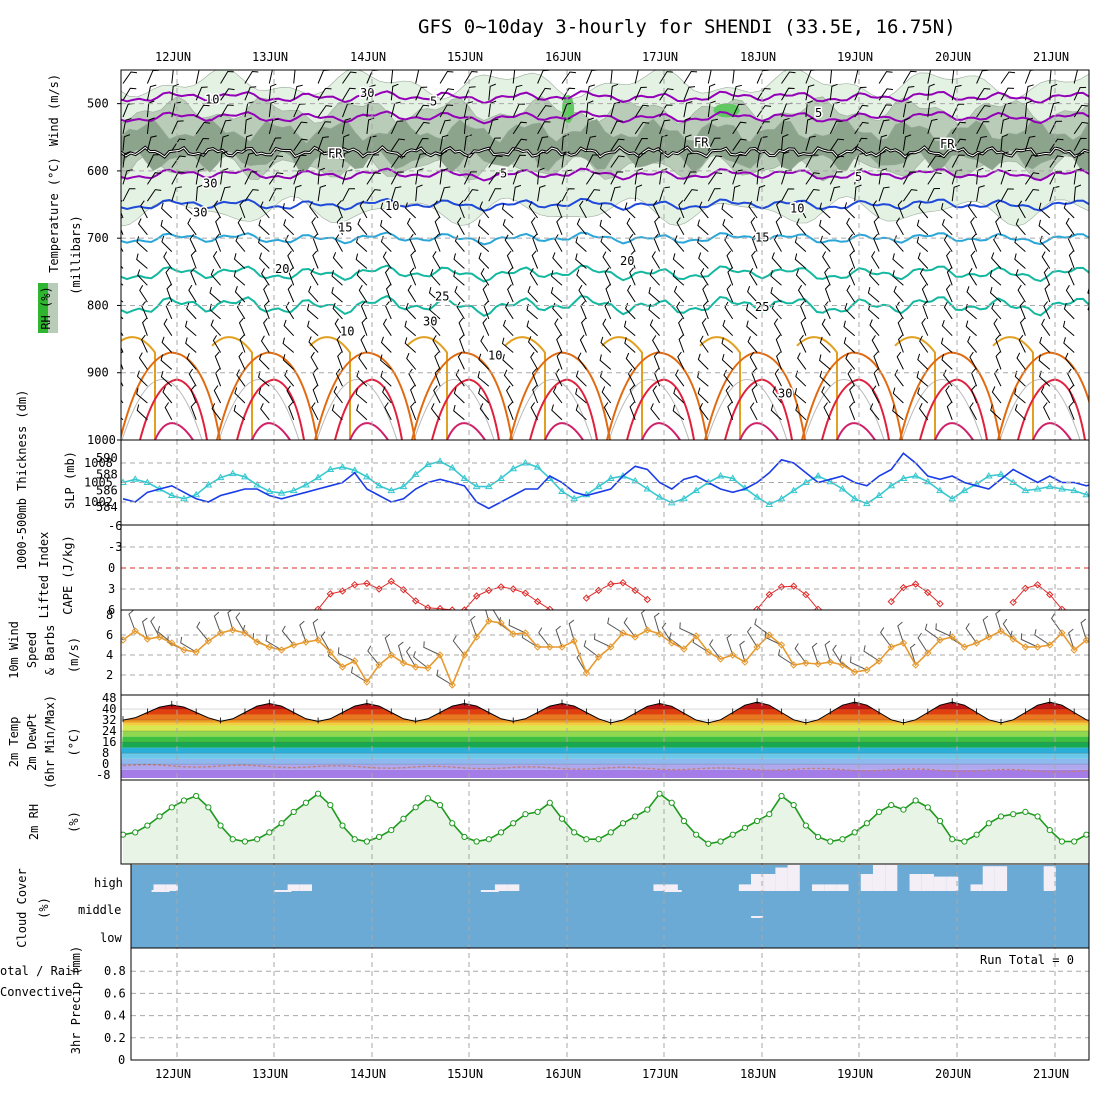 The width and height of the screenshot is (1100, 1100). Describe the element at coordinates (647, 599) in the screenshot. I see `lifted-index-point` at that location.